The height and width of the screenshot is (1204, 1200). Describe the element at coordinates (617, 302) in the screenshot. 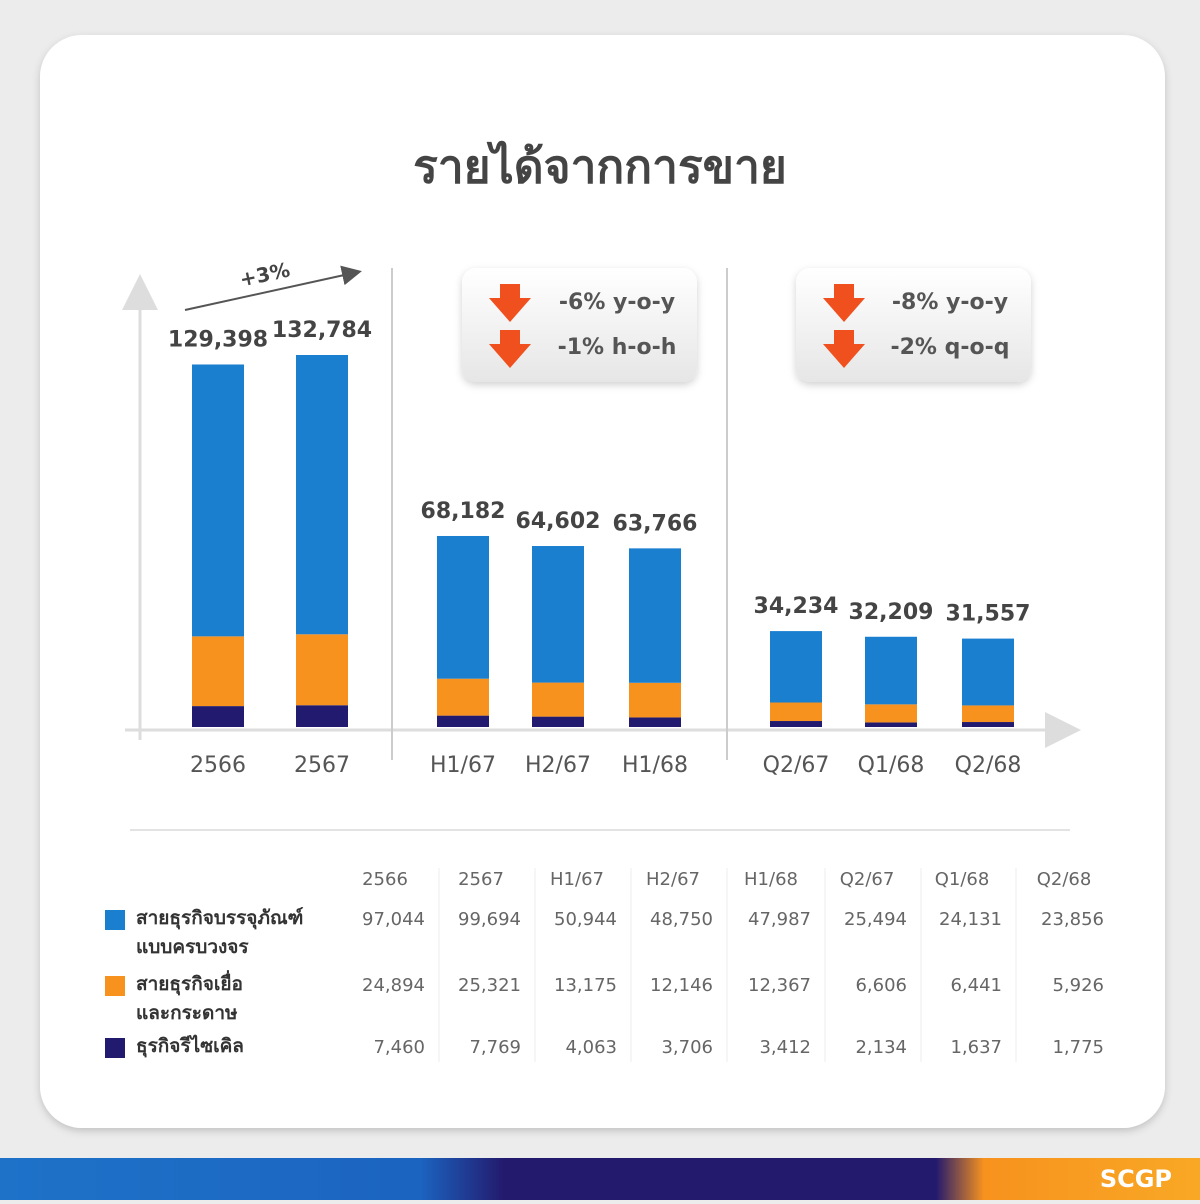

I see `annotation: -6% y-o-y` at that location.